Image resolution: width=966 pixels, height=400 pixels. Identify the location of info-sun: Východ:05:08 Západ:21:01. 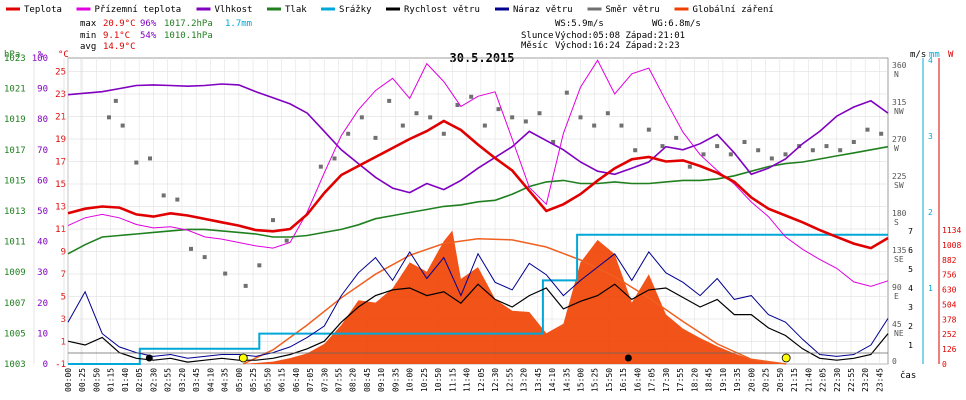
(620, 36).